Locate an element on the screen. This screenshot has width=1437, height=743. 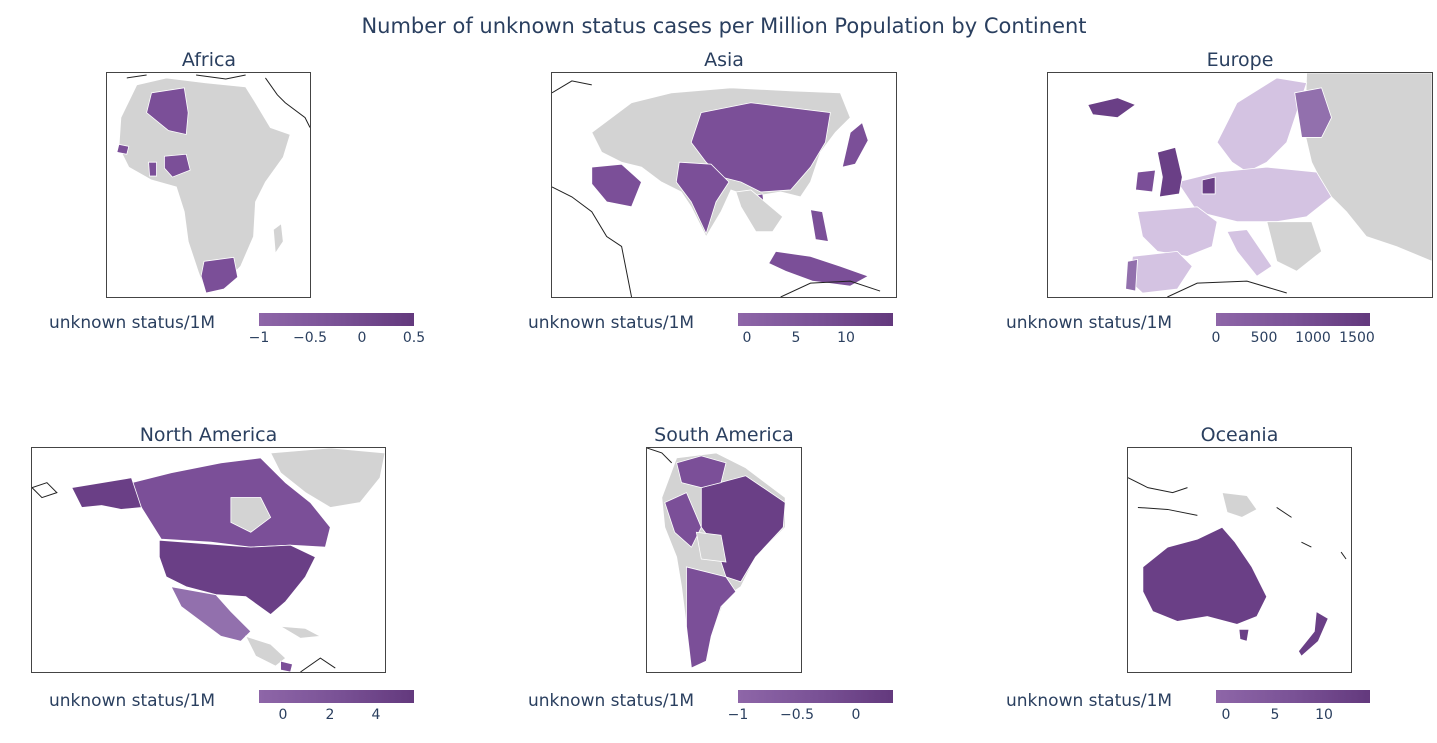
country-china is located at coordinates (760, 147).